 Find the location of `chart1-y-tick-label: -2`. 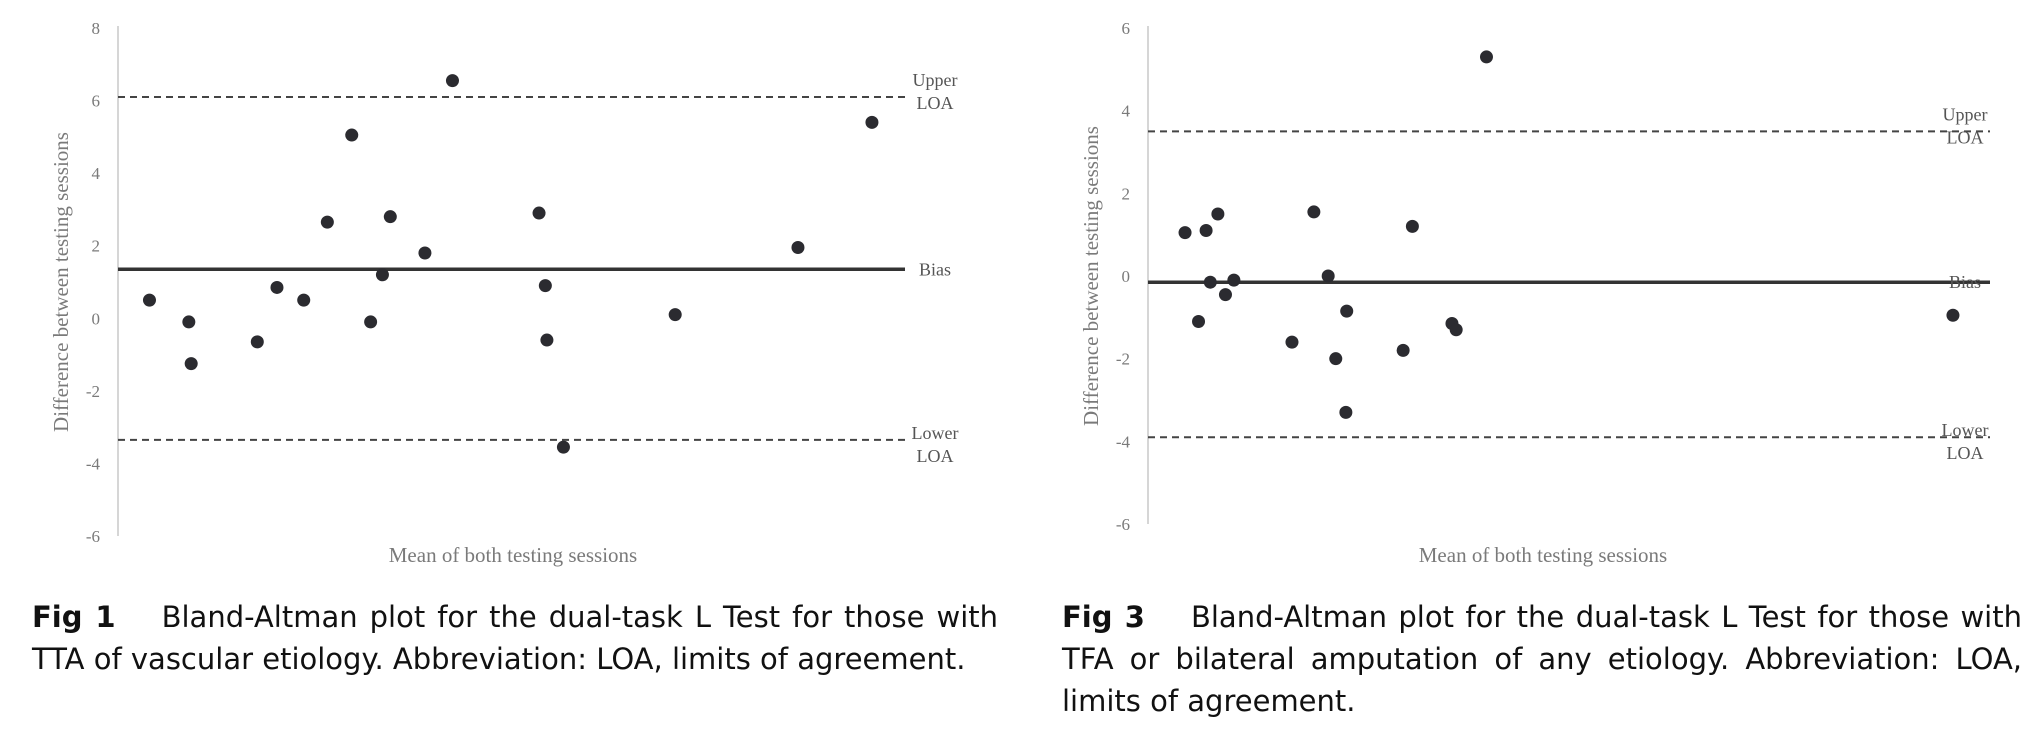

chart1-y-tick-label: -2 is located at coordinates (1123, 359).